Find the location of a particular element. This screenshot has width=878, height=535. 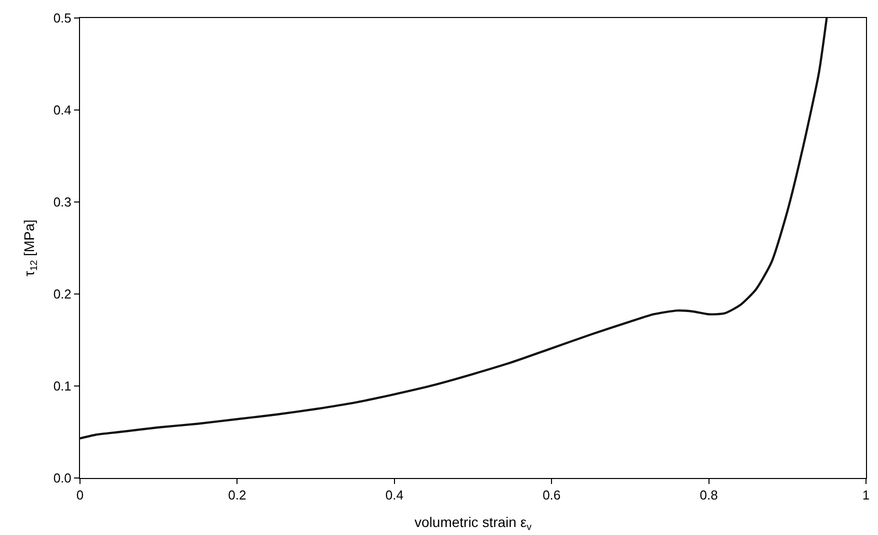

x-axis-title: volumetric strain ε$_{v}$ is located at coordinates (473, 523).